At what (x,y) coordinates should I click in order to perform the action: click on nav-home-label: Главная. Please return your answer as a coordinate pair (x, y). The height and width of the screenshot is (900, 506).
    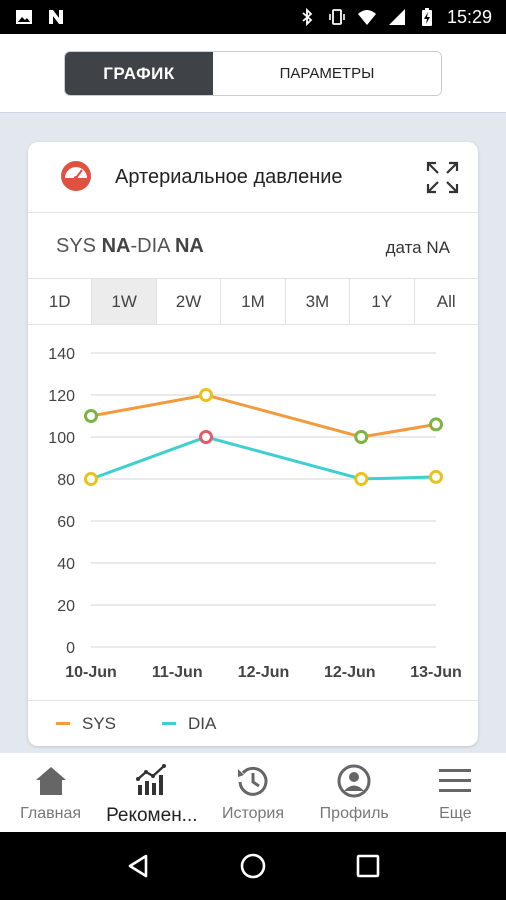
    Looking at the image, I should click on (51, 813).